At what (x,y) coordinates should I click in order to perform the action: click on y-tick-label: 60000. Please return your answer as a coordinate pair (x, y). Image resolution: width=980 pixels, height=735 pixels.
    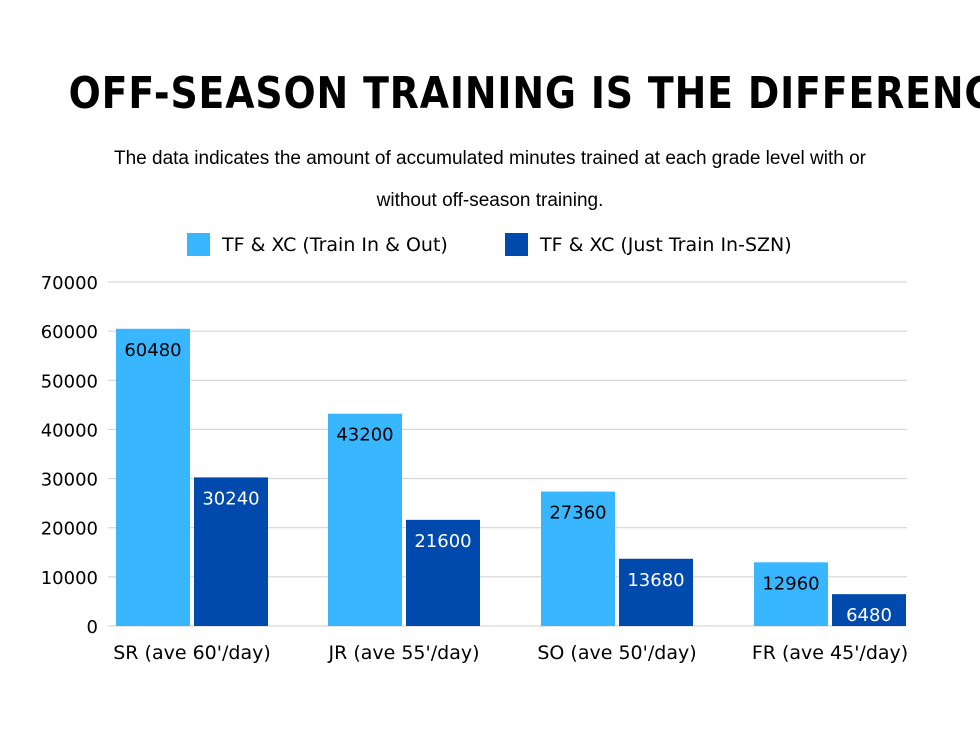
    Looking at the image, I should click on (69, 332).